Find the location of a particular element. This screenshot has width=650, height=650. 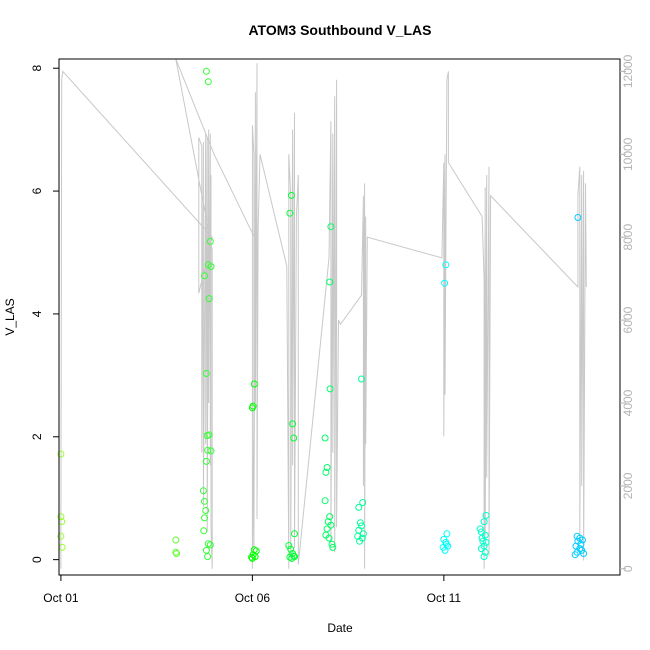

secondary-y-axis: 0 2000 4000 6000 8000 10000 12000 is located at coordinates (627, 313).